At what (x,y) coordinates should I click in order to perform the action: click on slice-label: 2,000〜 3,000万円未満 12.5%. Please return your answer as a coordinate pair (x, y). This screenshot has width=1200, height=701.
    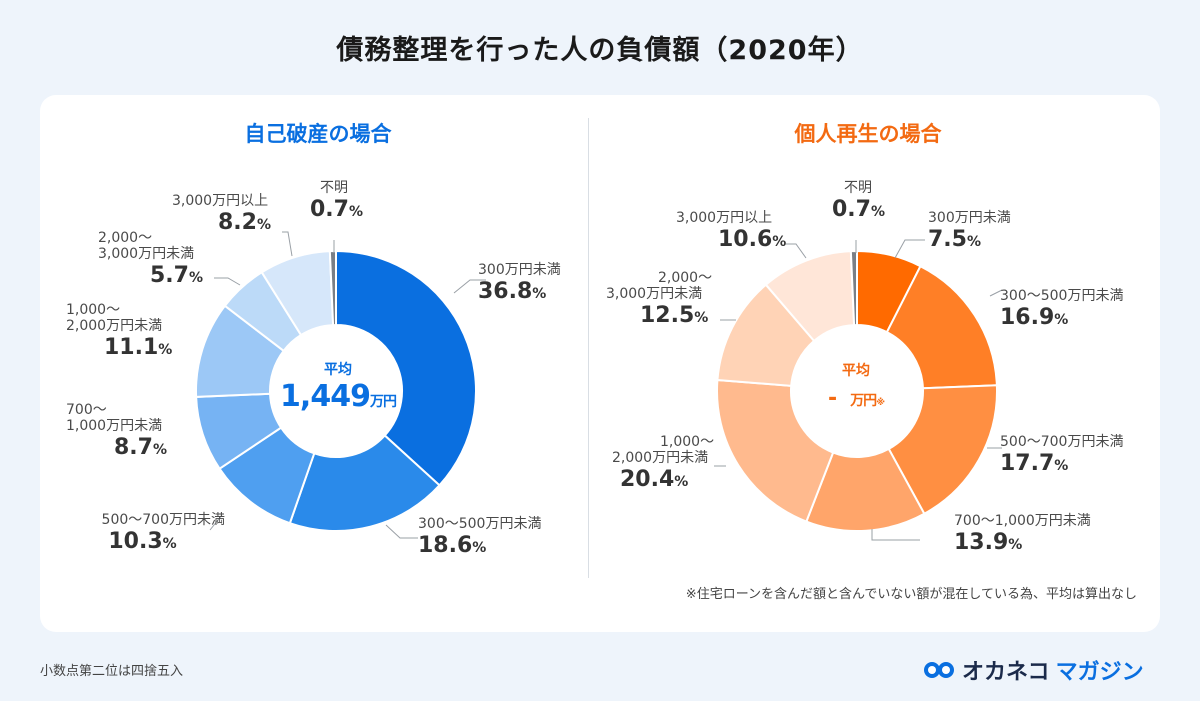
    Looking at the image, I should click on (663, 299).